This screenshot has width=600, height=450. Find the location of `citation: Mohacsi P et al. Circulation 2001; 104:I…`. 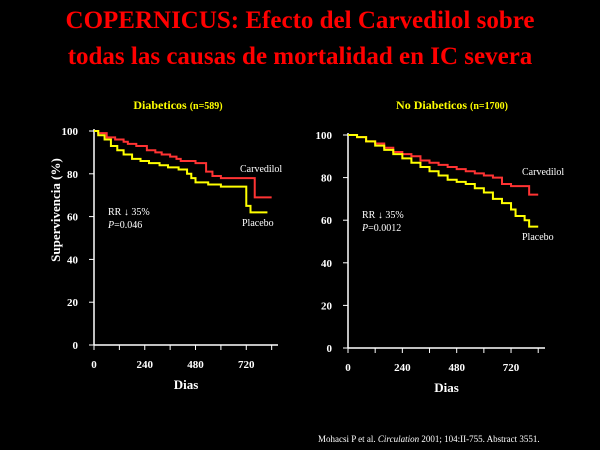

citation: Mohacsi P et al. Circulation 2001; 104:I… is located at coordinates (429, 439).